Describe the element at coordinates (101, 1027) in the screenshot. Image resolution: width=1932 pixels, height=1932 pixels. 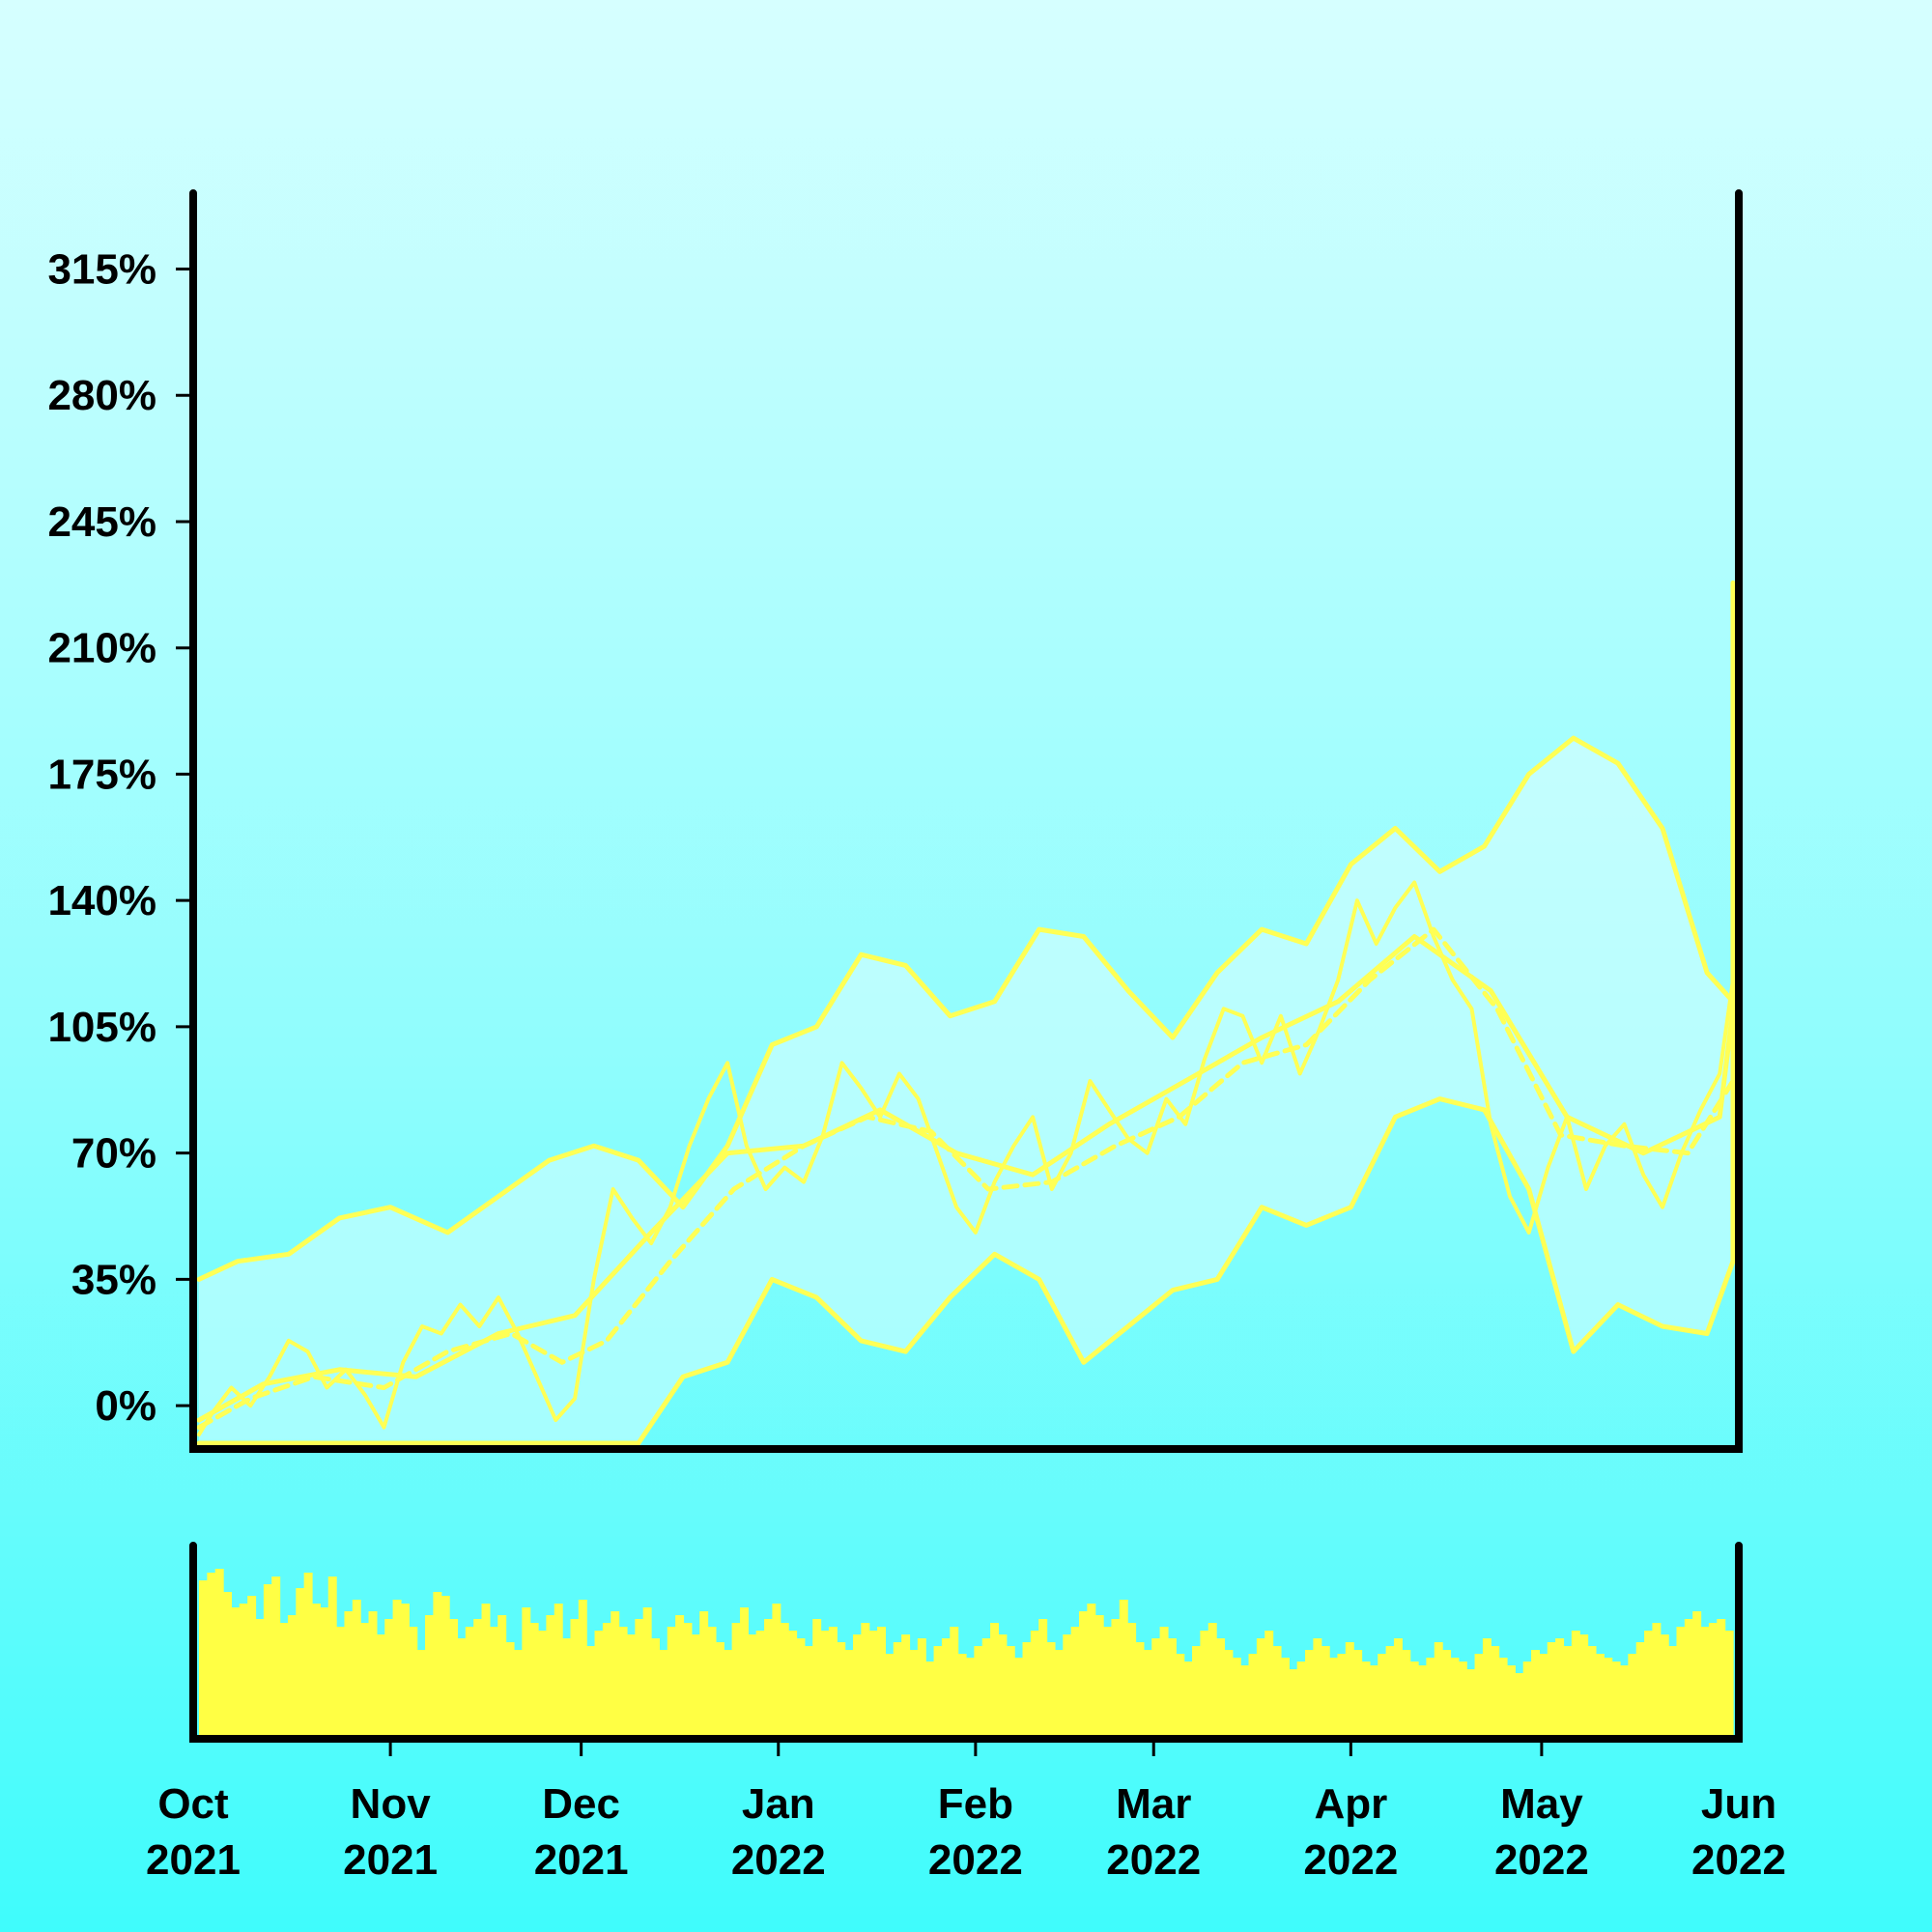
I see `y-tick-label: 105%` at that location.